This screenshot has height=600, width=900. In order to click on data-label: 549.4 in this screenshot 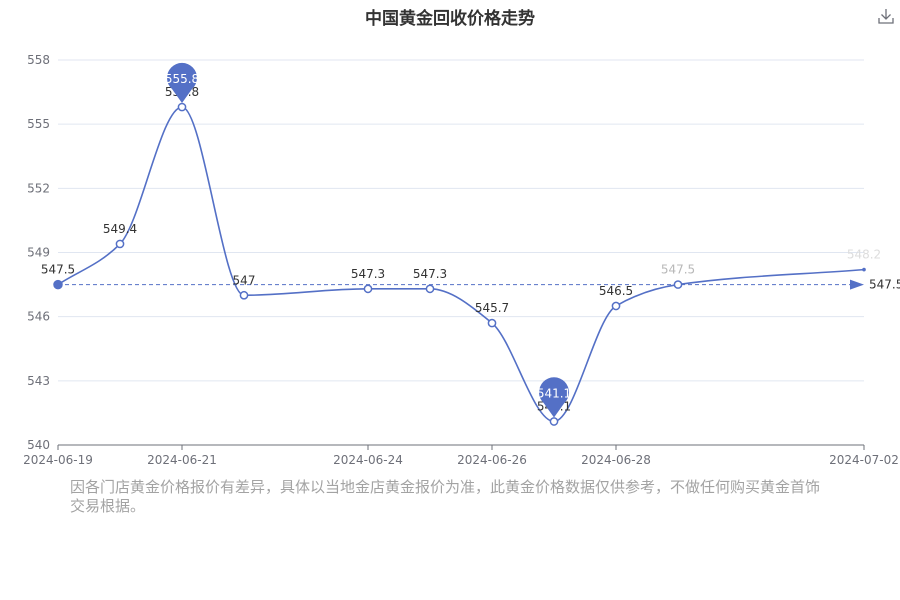, I will do `click(120, 229)`.